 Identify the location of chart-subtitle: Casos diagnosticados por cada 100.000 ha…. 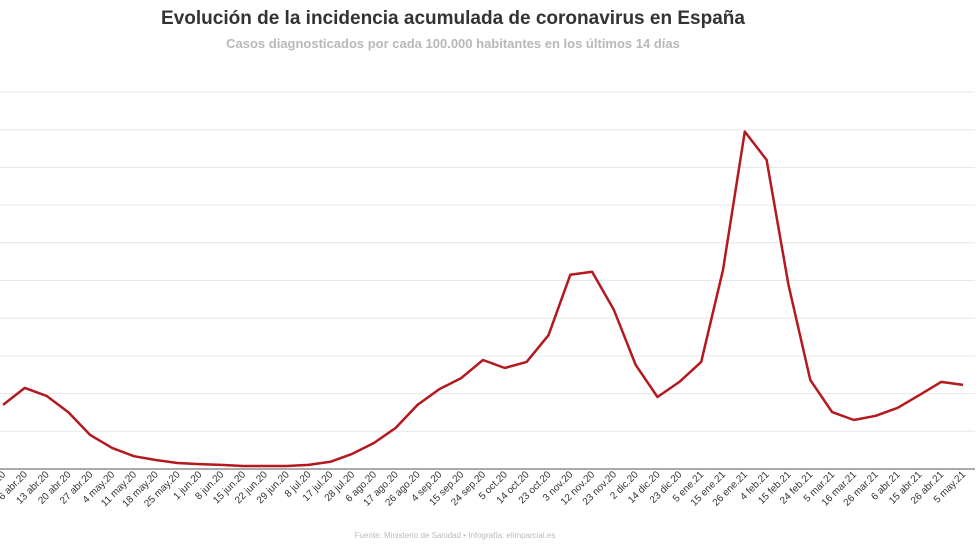
(453, 43).